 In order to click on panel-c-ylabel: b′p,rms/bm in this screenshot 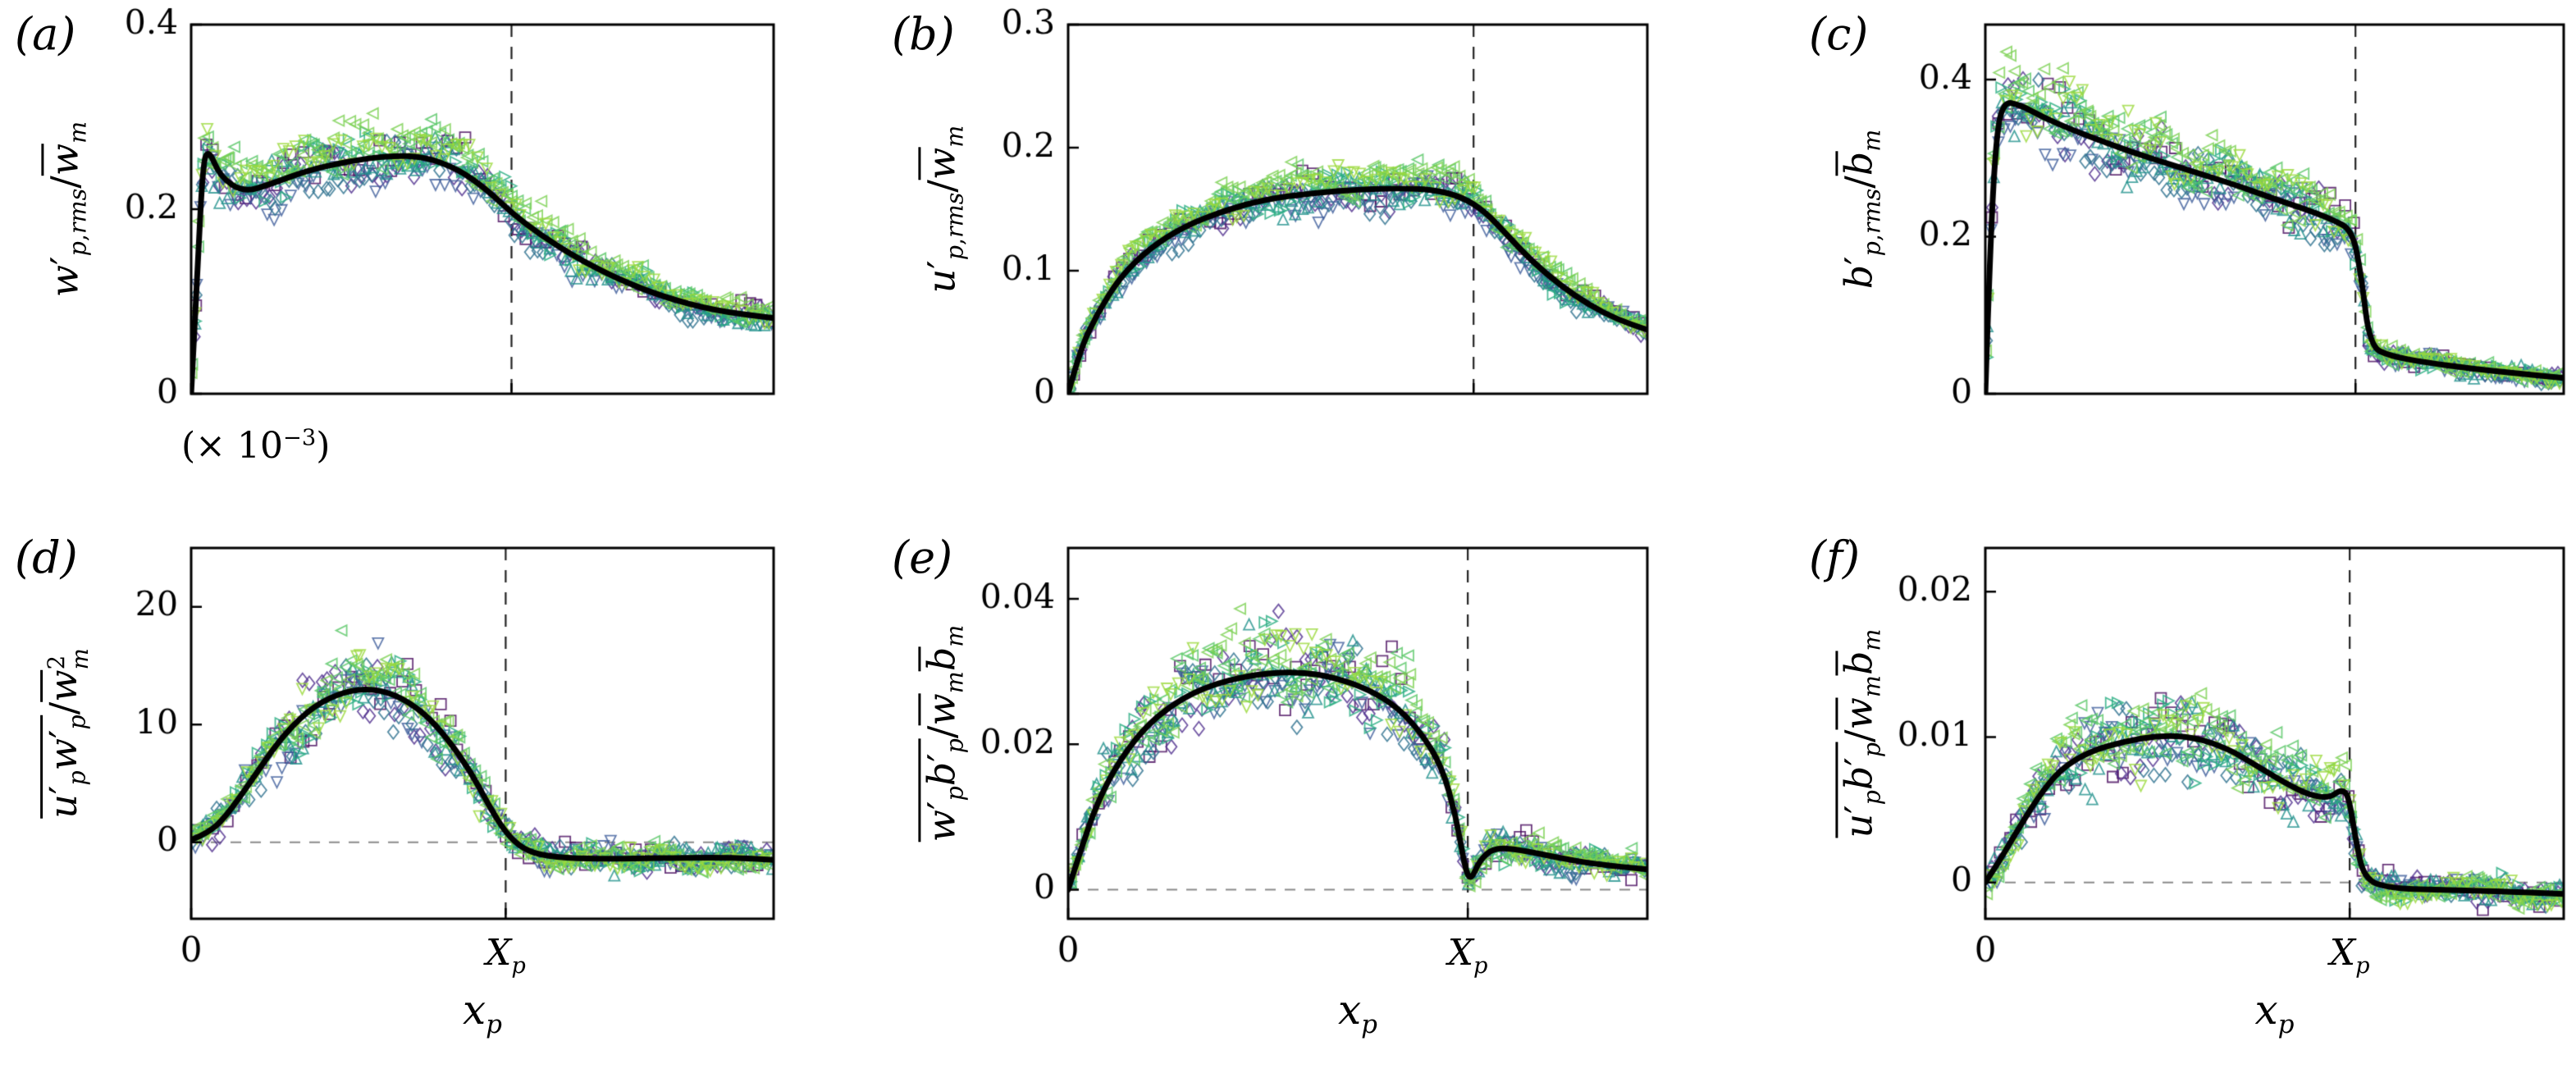, I will do `click(1861, 209)`.